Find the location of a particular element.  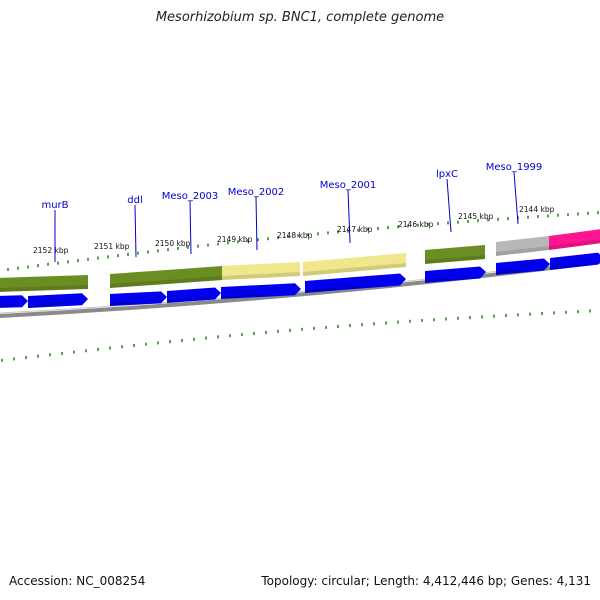

gene-arrow-track is located at coordinates (300, 280).